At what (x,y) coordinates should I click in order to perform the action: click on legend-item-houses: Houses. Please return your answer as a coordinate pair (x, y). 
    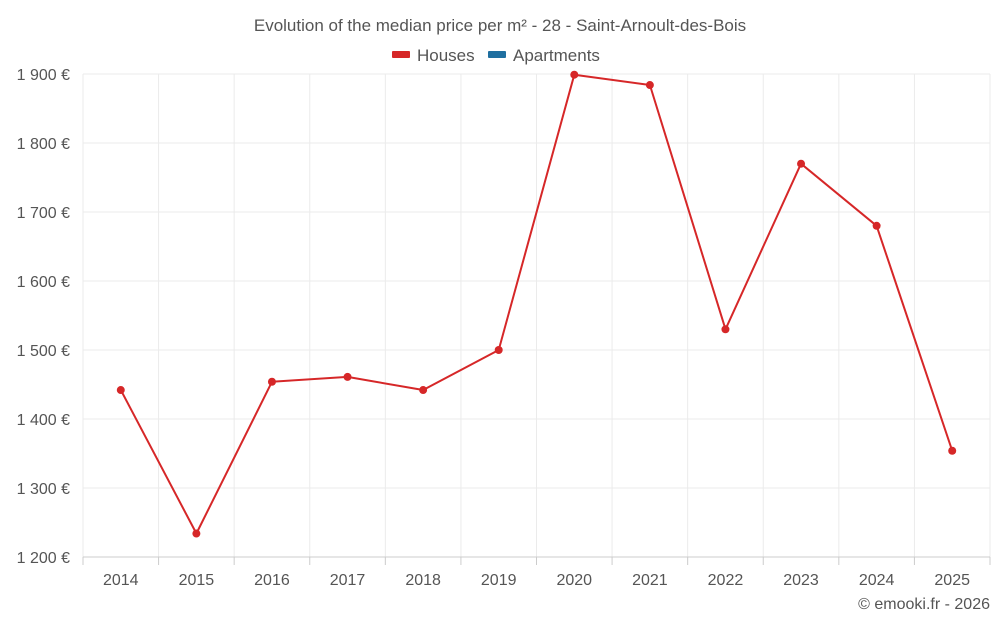
    Looking at the image, I should click on (433, 55).